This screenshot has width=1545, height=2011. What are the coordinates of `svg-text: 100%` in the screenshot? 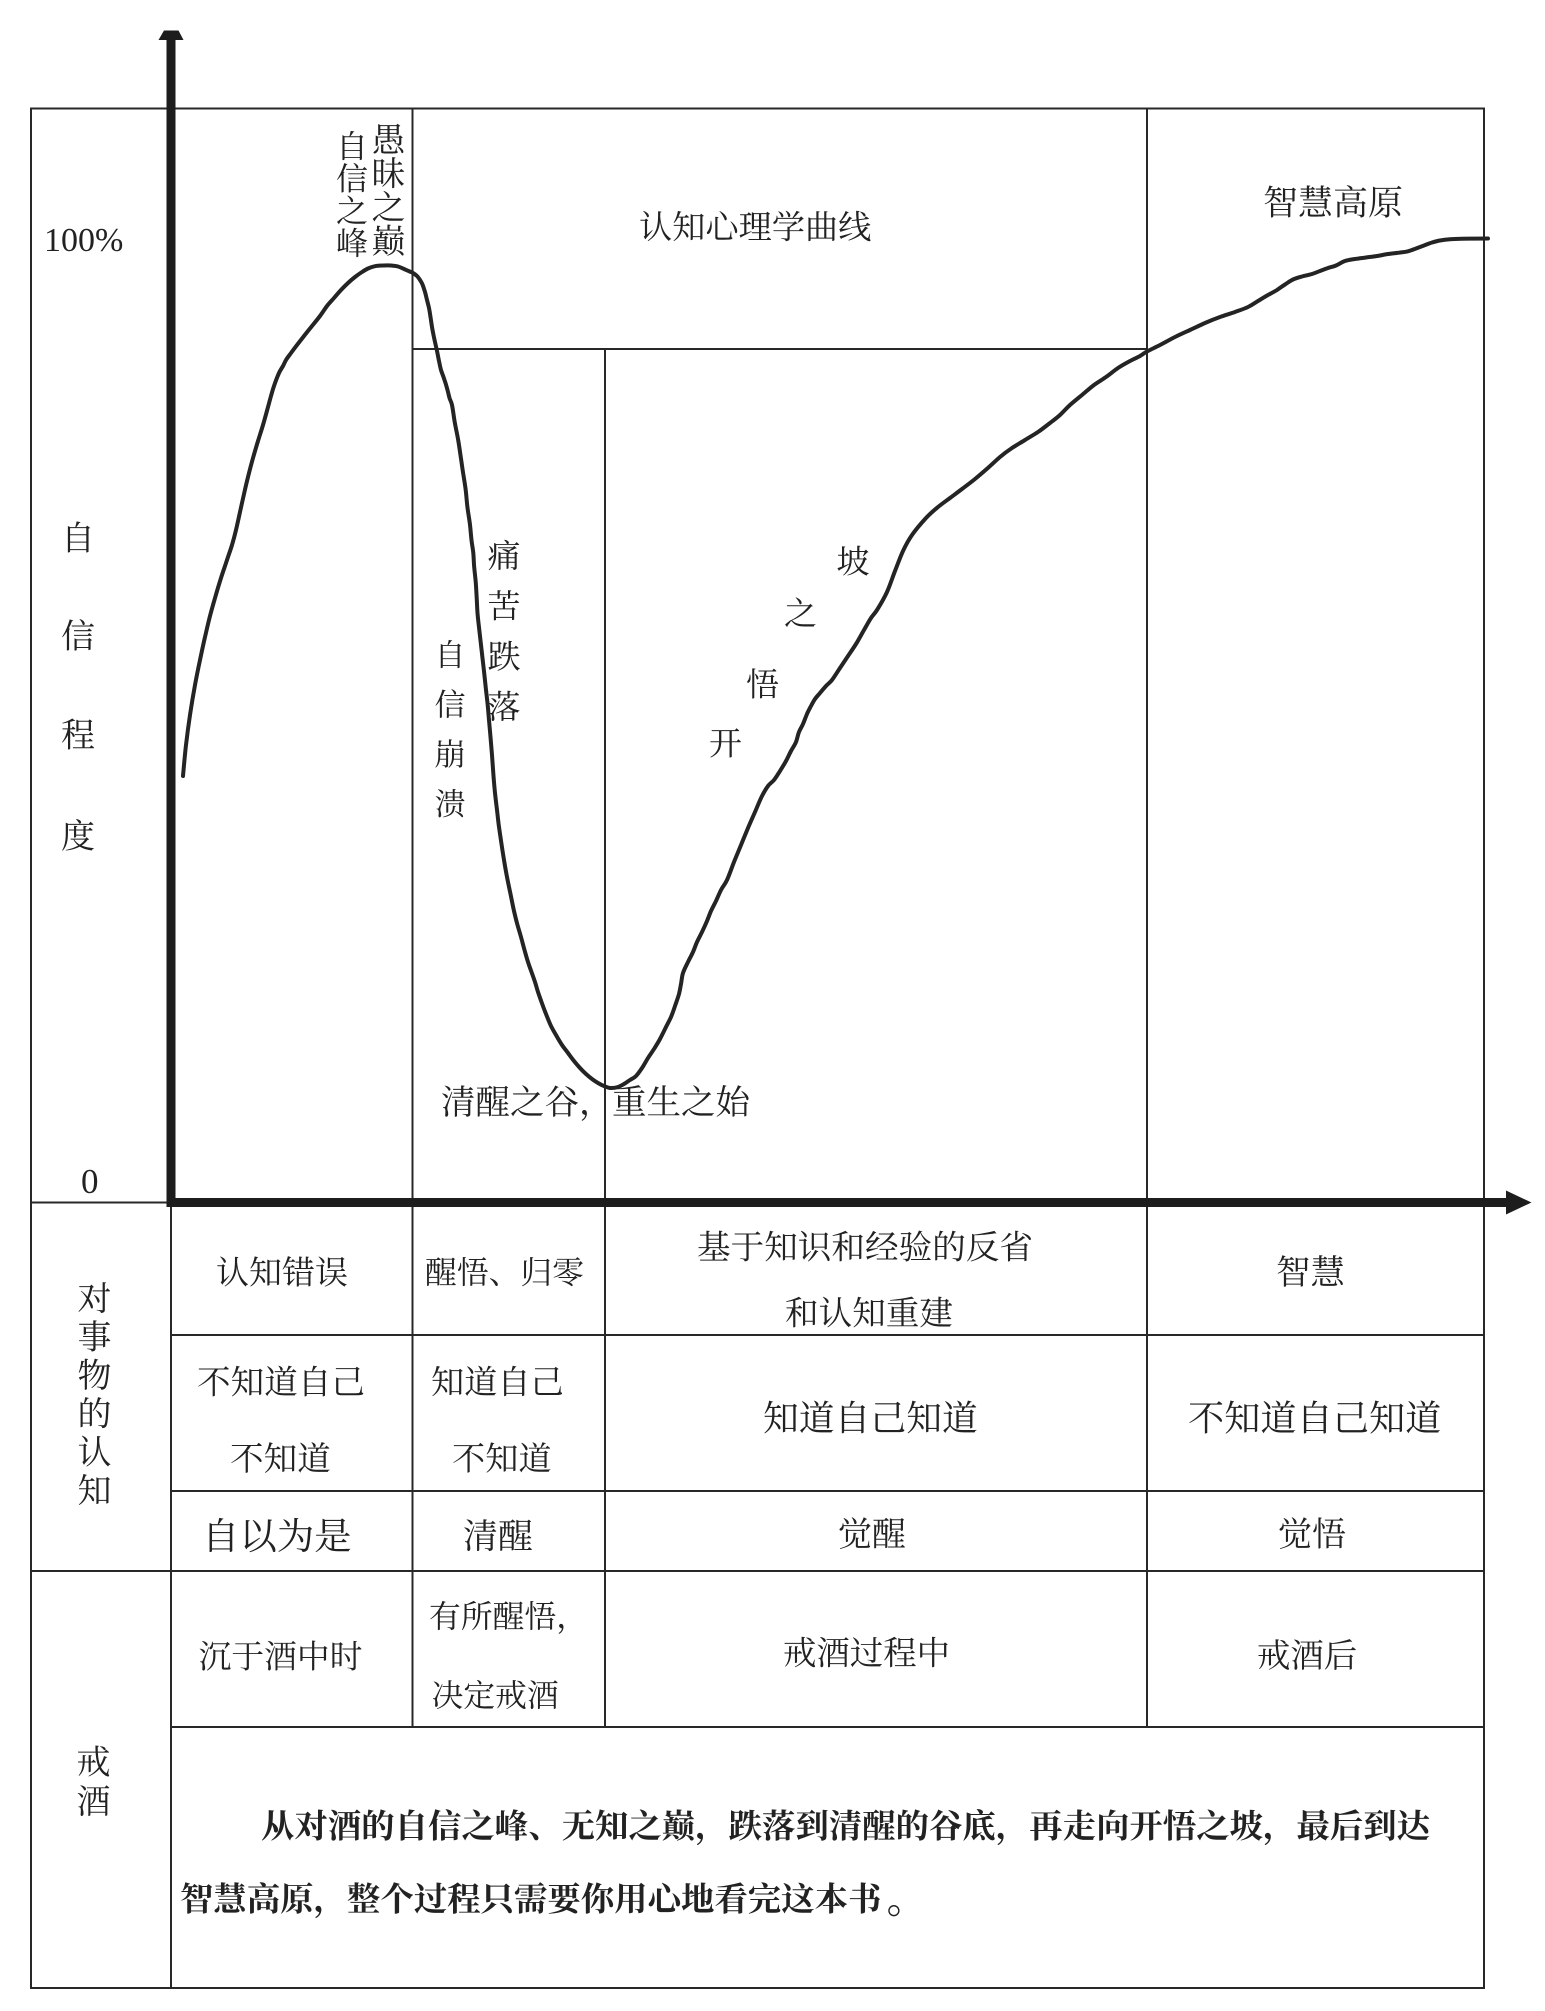 It's located at (83, 240).